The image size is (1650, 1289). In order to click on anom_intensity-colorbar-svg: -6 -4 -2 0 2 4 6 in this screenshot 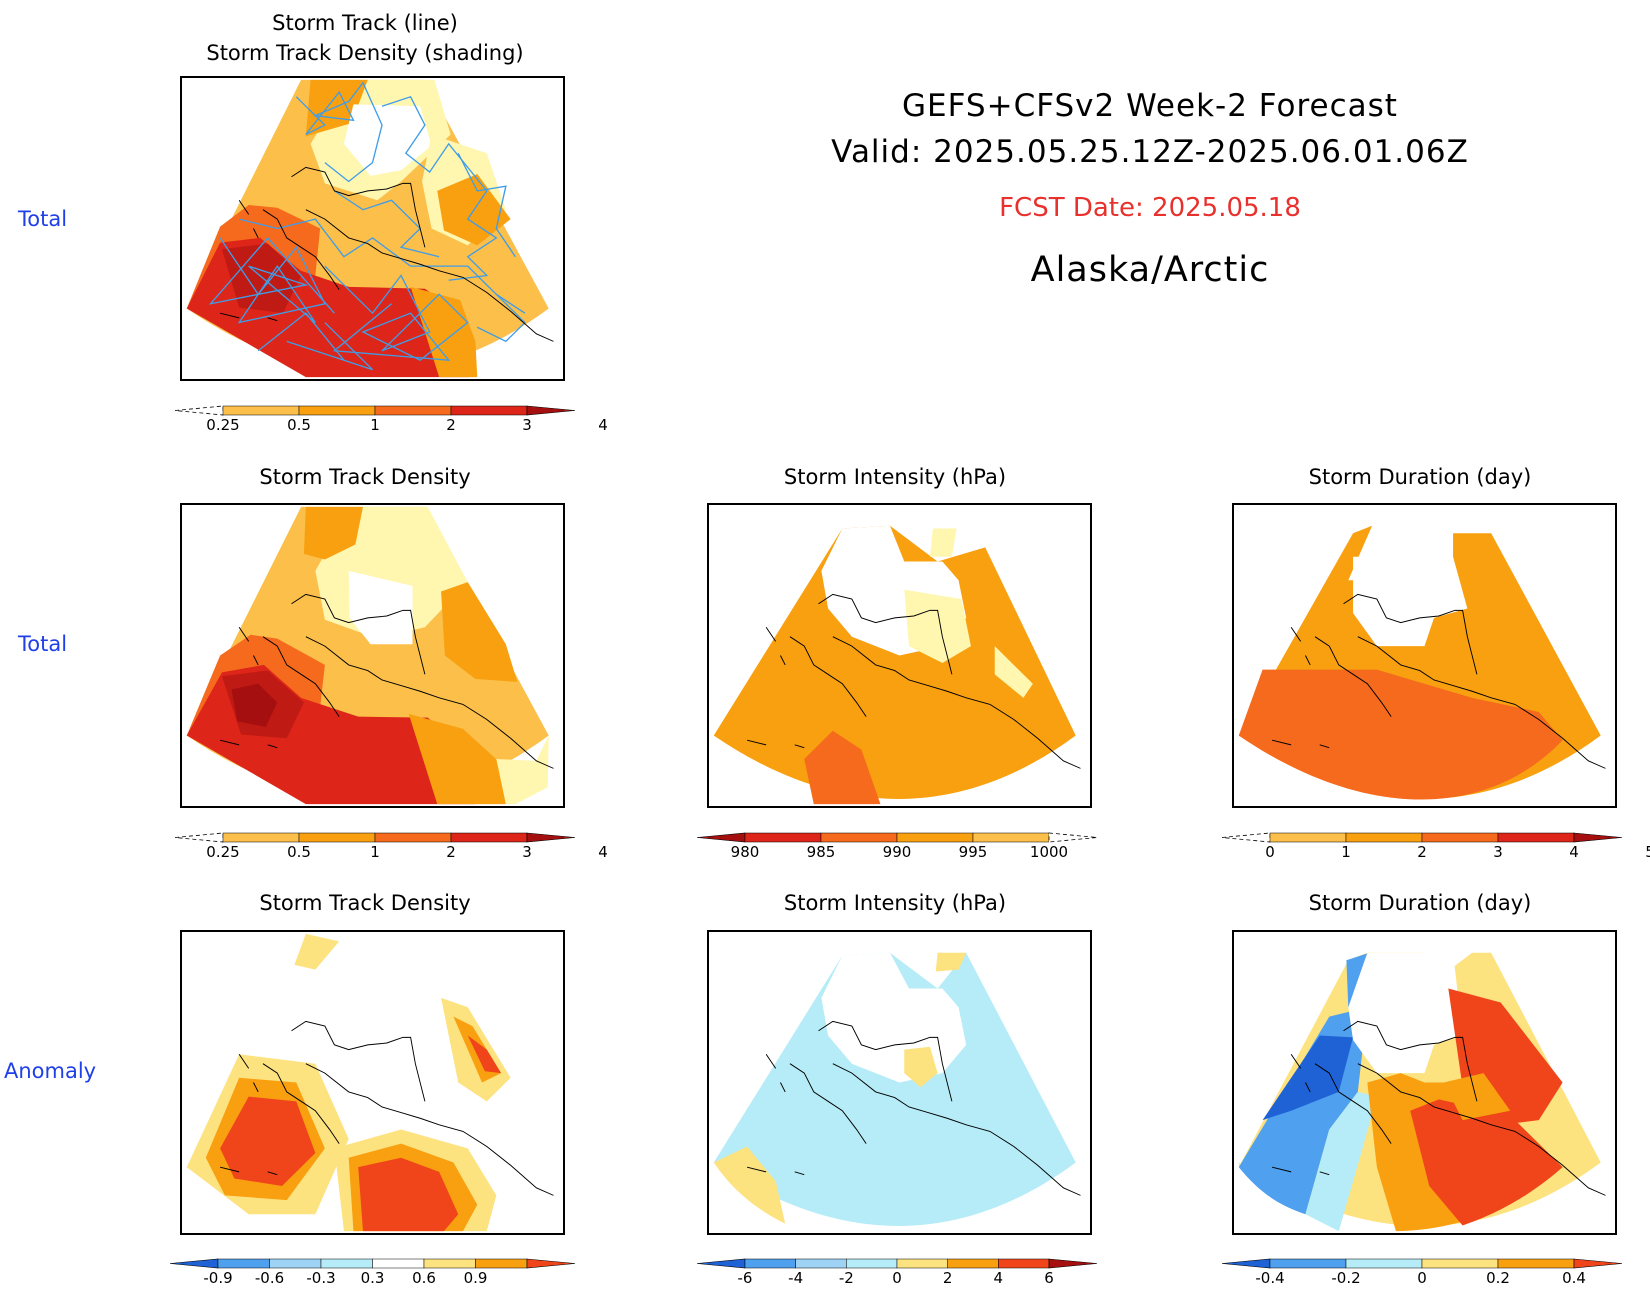, I will do `click(897, 1272)`.